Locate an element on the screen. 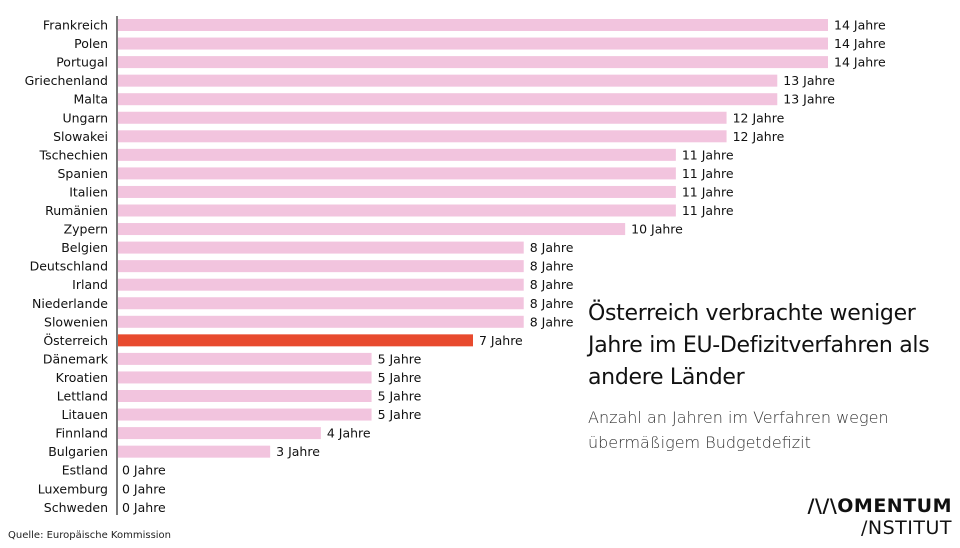 This screenshot has width=960, height=548. logo-line-2: /NSTITUT is located at coordinates (906, 528).